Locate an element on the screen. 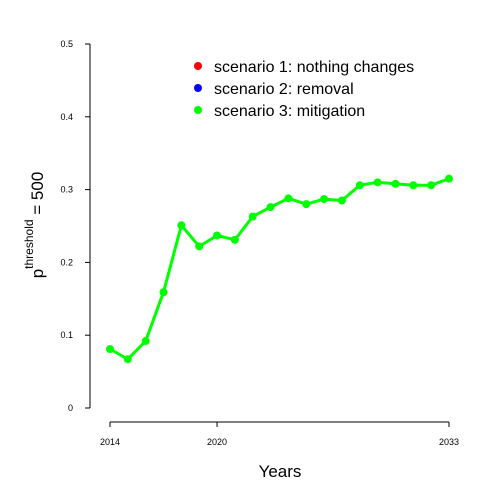 The image size is (480, 480). y-axis-title-base: p is located at coordinates (37, 273).